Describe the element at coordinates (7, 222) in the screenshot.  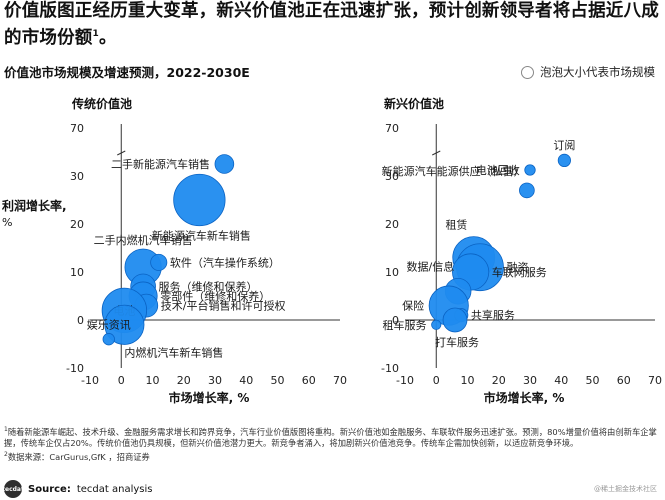
I see `y-axis-unit: %` at that location.